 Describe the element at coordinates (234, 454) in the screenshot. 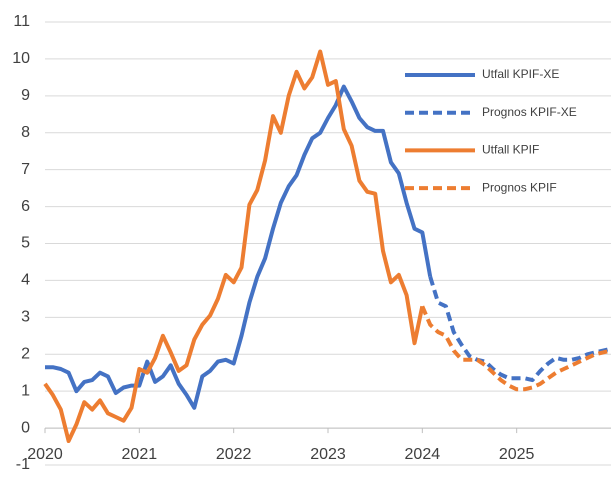

I see `x-tick-label: 2022` at that location.